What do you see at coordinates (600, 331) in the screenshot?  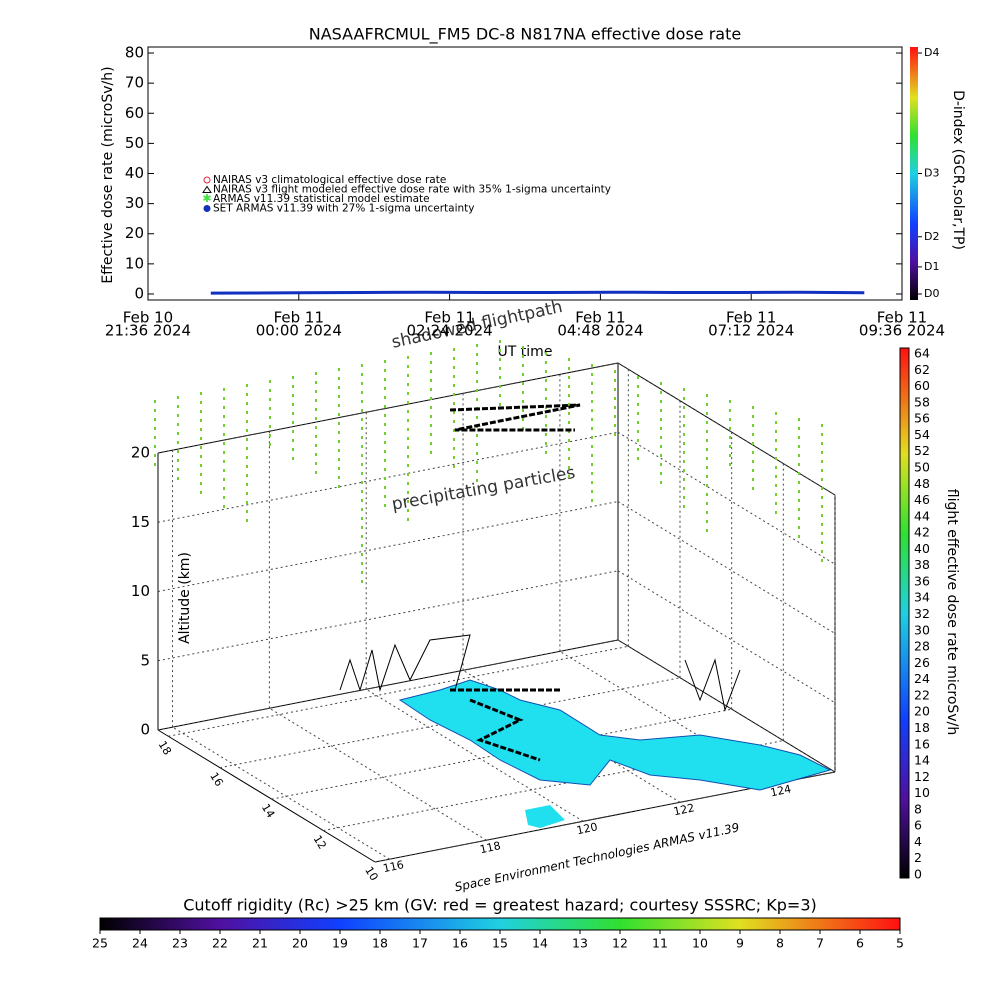 I see `x-tick-label: 04:48 2024` at bounding box center [600, 331].